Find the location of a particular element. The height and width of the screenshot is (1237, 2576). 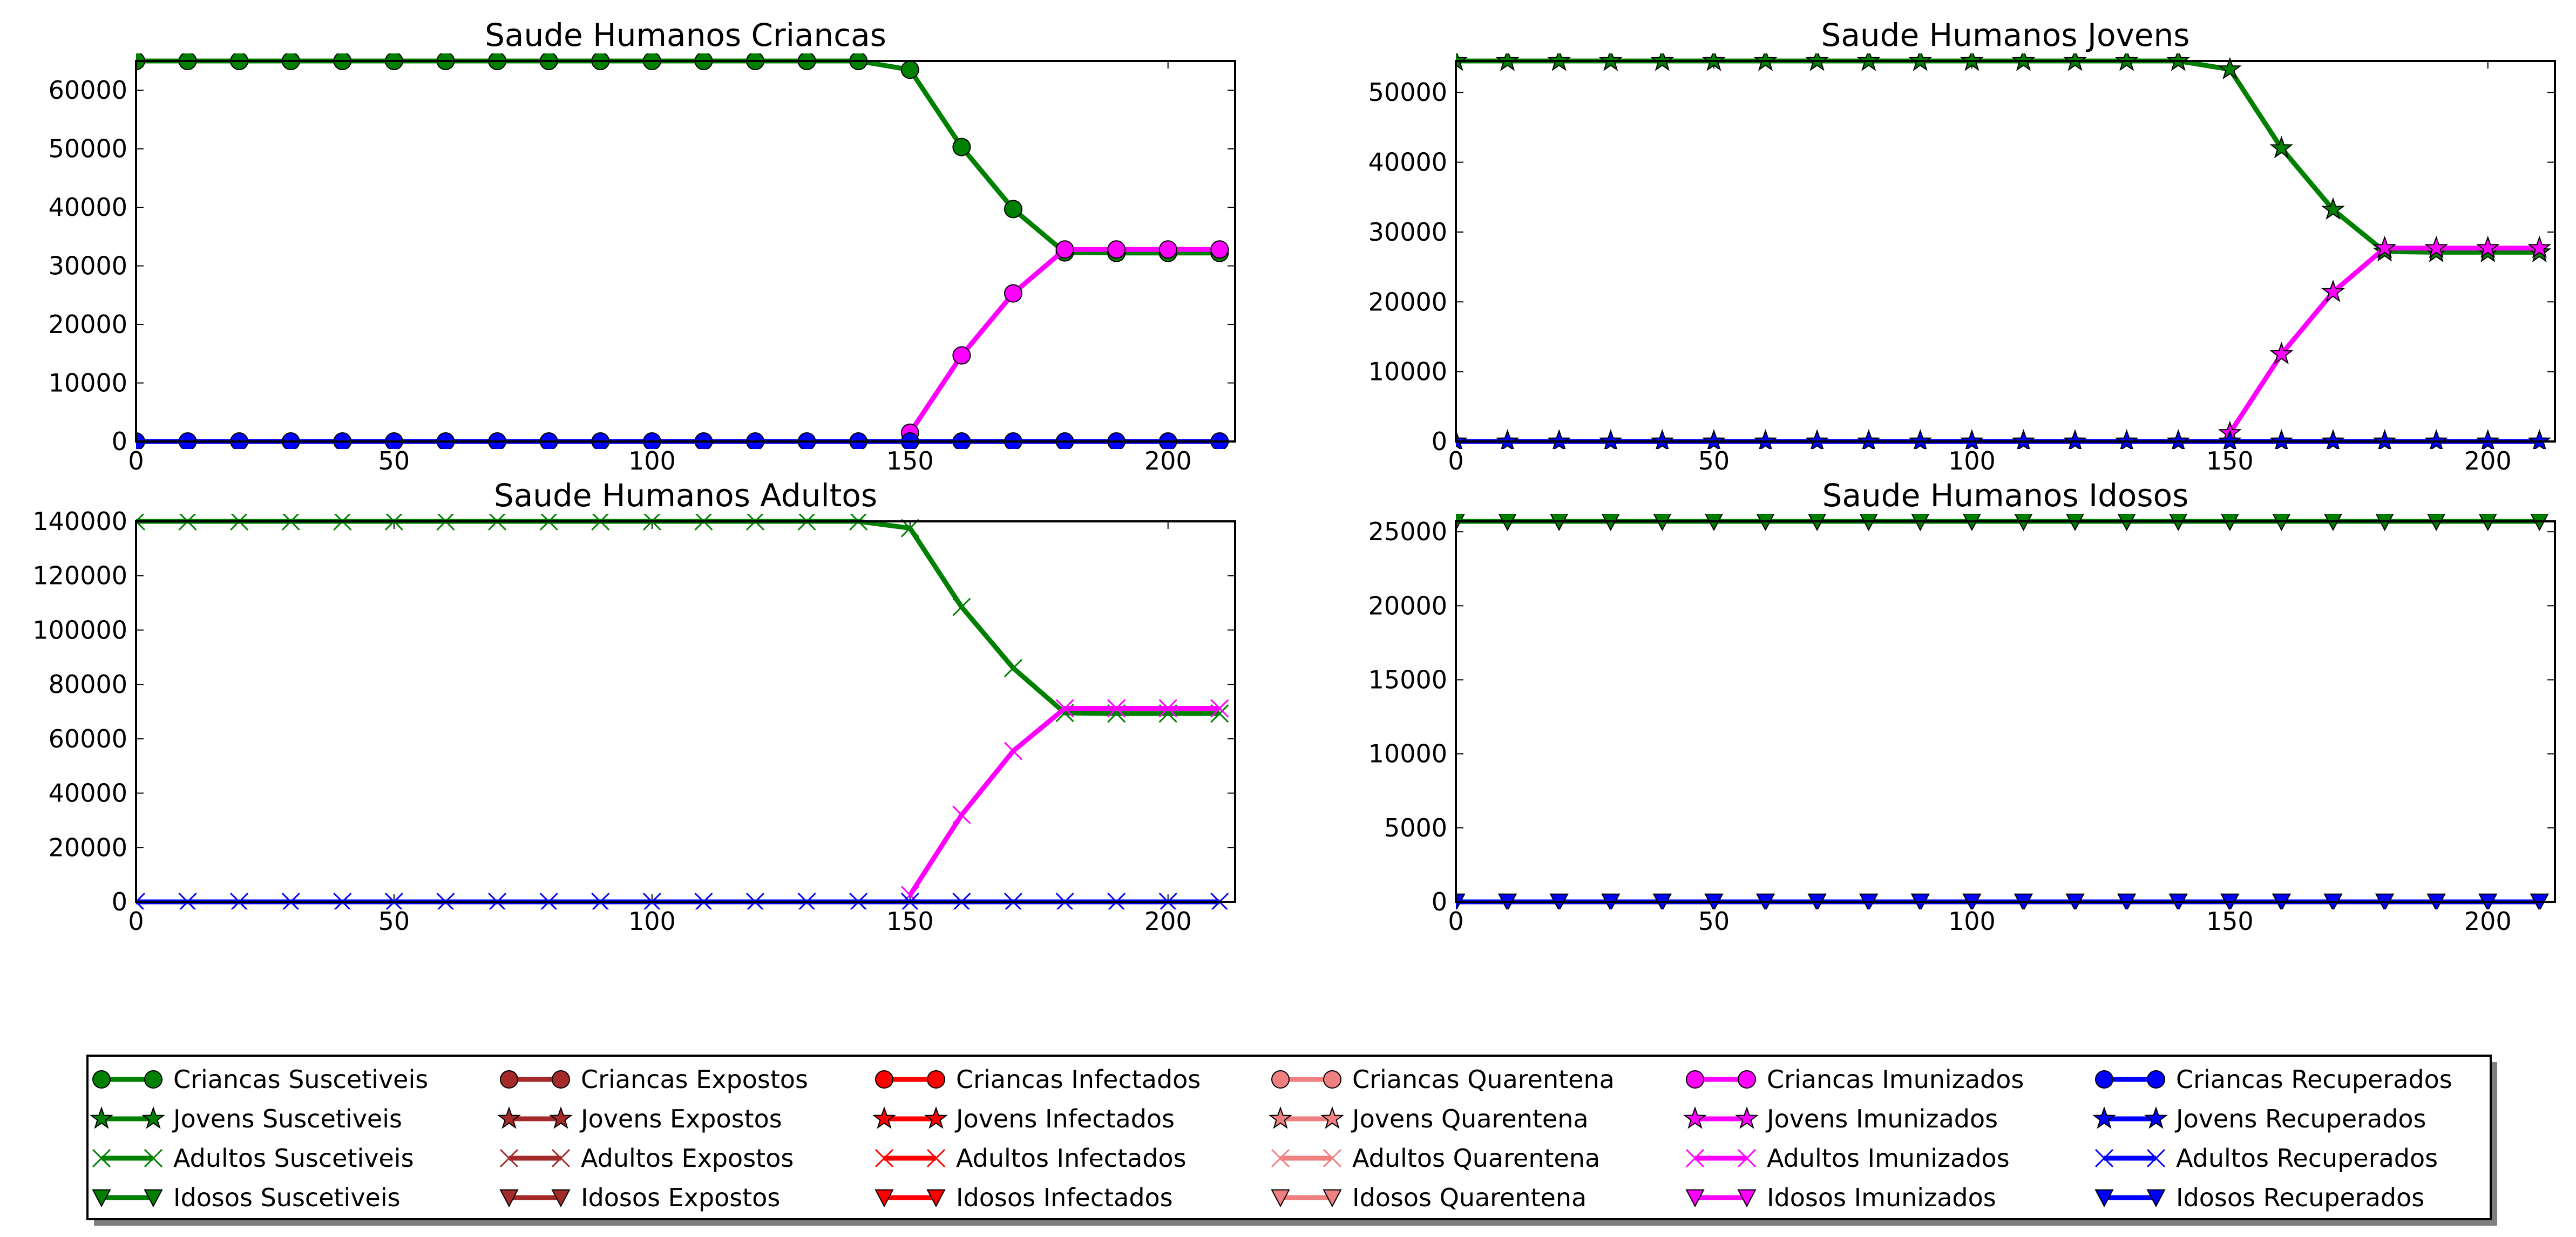

x-tick-label-criancas: 0 is located at coordinates (136, 461).